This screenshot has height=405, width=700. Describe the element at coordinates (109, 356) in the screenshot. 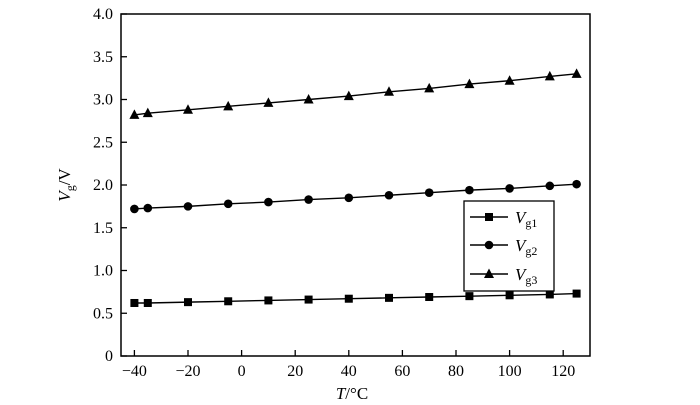

I see `y-tick-label: 0` at that location.